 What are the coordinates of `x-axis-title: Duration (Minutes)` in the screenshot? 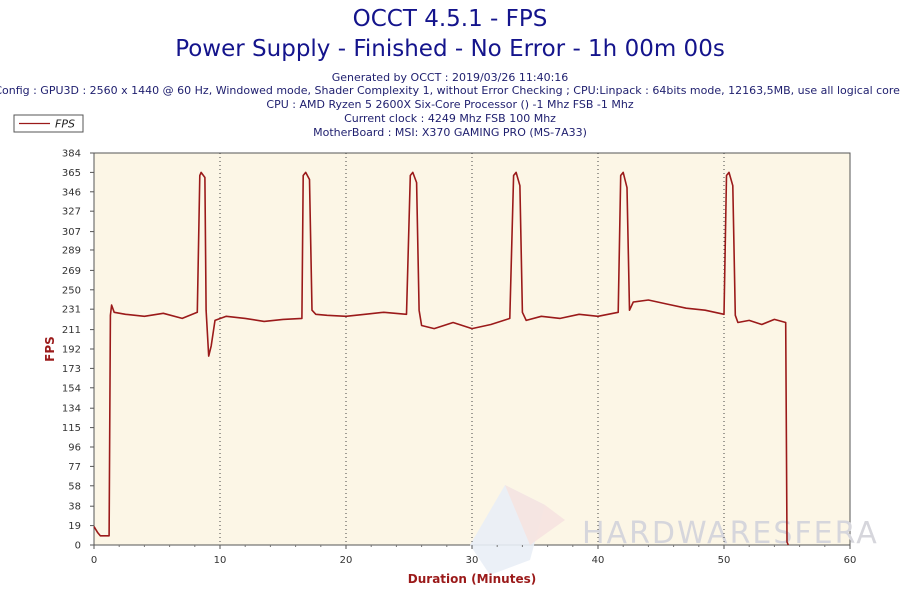 It's located at (472, 579).